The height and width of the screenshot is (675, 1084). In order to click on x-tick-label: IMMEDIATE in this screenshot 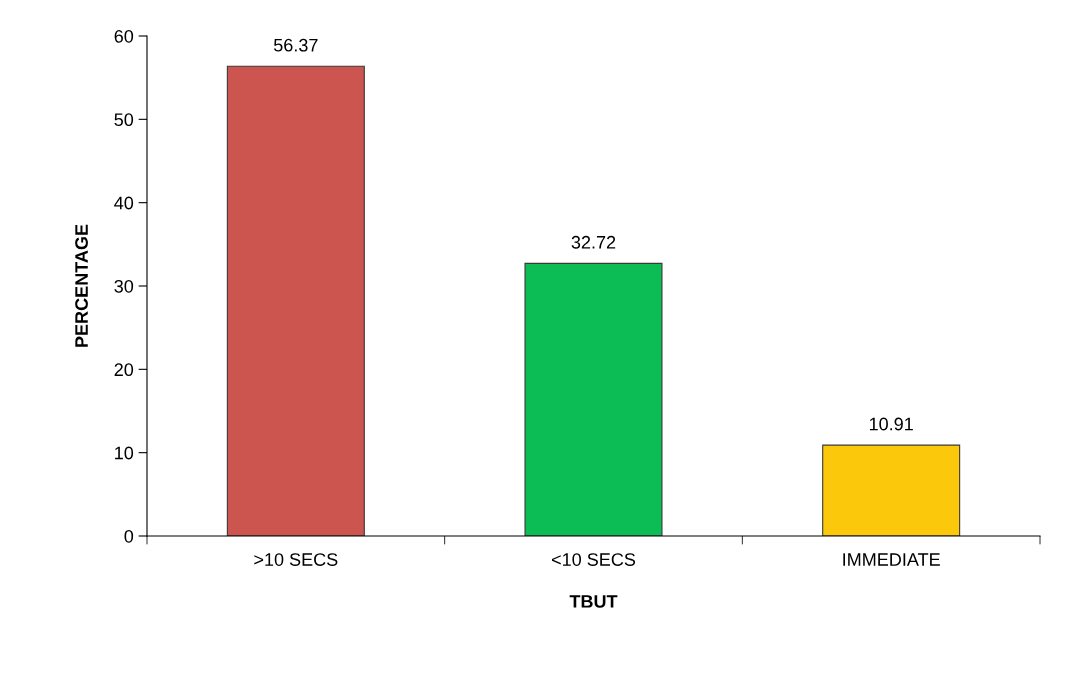, I will do `click(891, 559)`.